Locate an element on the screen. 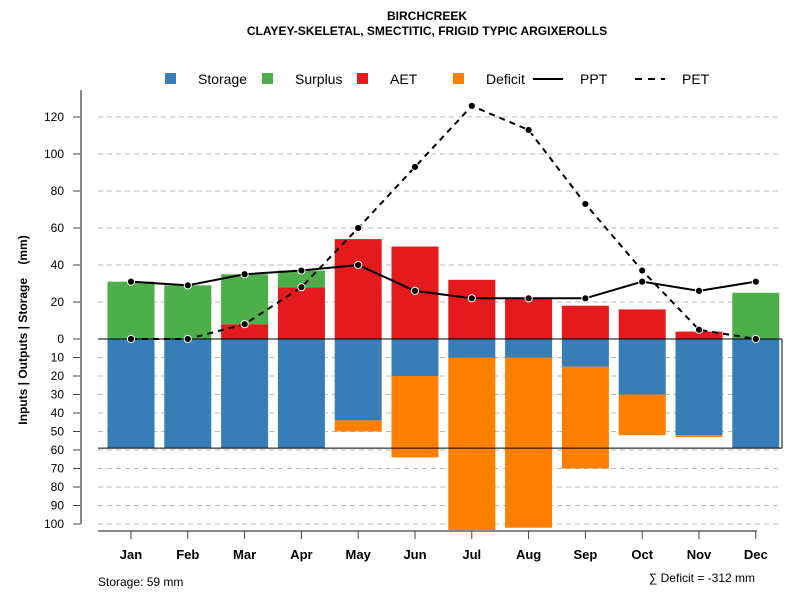 This screenshot has width=800, height=605. surplus-legend-swatch is located at coordinates (267, 78).